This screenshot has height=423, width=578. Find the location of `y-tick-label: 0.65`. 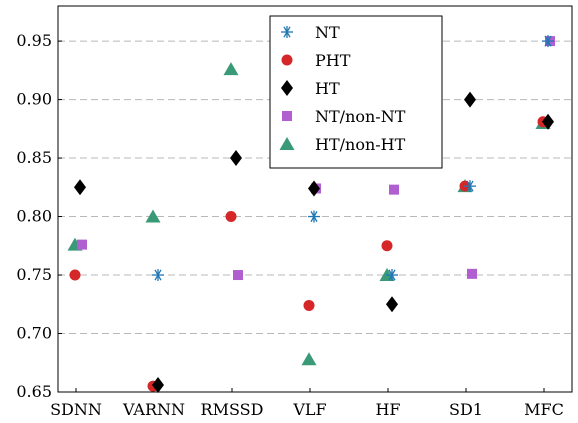

y-tick-label: 0.65 is located at coordinates (34, 391).